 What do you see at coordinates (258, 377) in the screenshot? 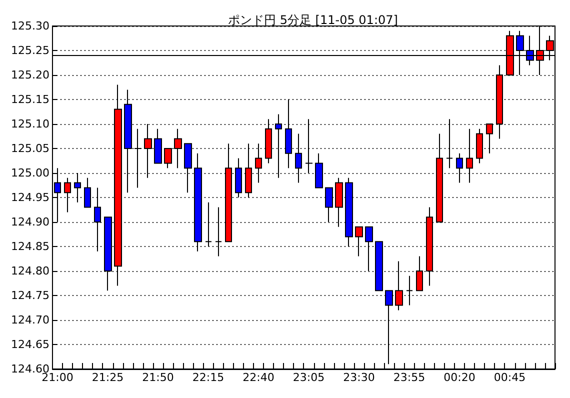
I see `x-tick-label: 22:40` at bounding box center [258, 377].